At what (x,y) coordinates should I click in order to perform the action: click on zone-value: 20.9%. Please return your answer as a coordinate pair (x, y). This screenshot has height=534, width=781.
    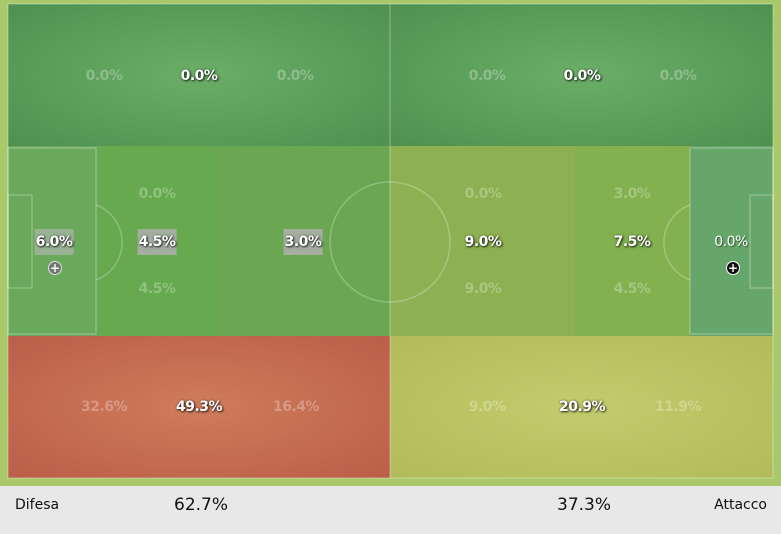
    Looking at the image, I should click on (582, 407).